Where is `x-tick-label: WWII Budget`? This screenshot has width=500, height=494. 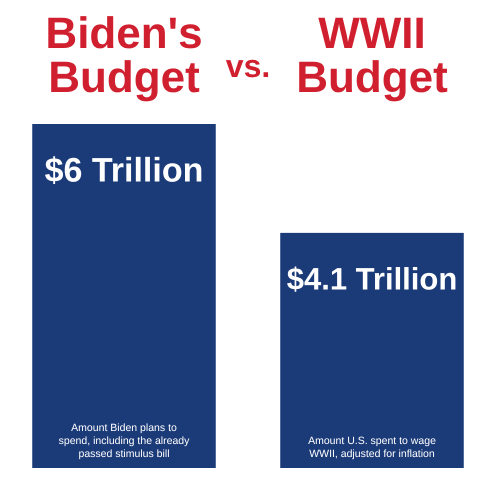 x-tick-label: WWII Budget is located at coordinates (372, 55).